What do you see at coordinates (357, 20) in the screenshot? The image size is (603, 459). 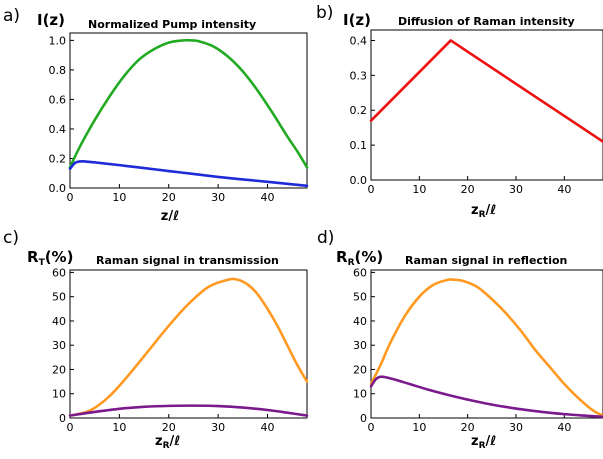 I see `panel-b-y-axis-label: I(z)` at bounding box center [357, 20].